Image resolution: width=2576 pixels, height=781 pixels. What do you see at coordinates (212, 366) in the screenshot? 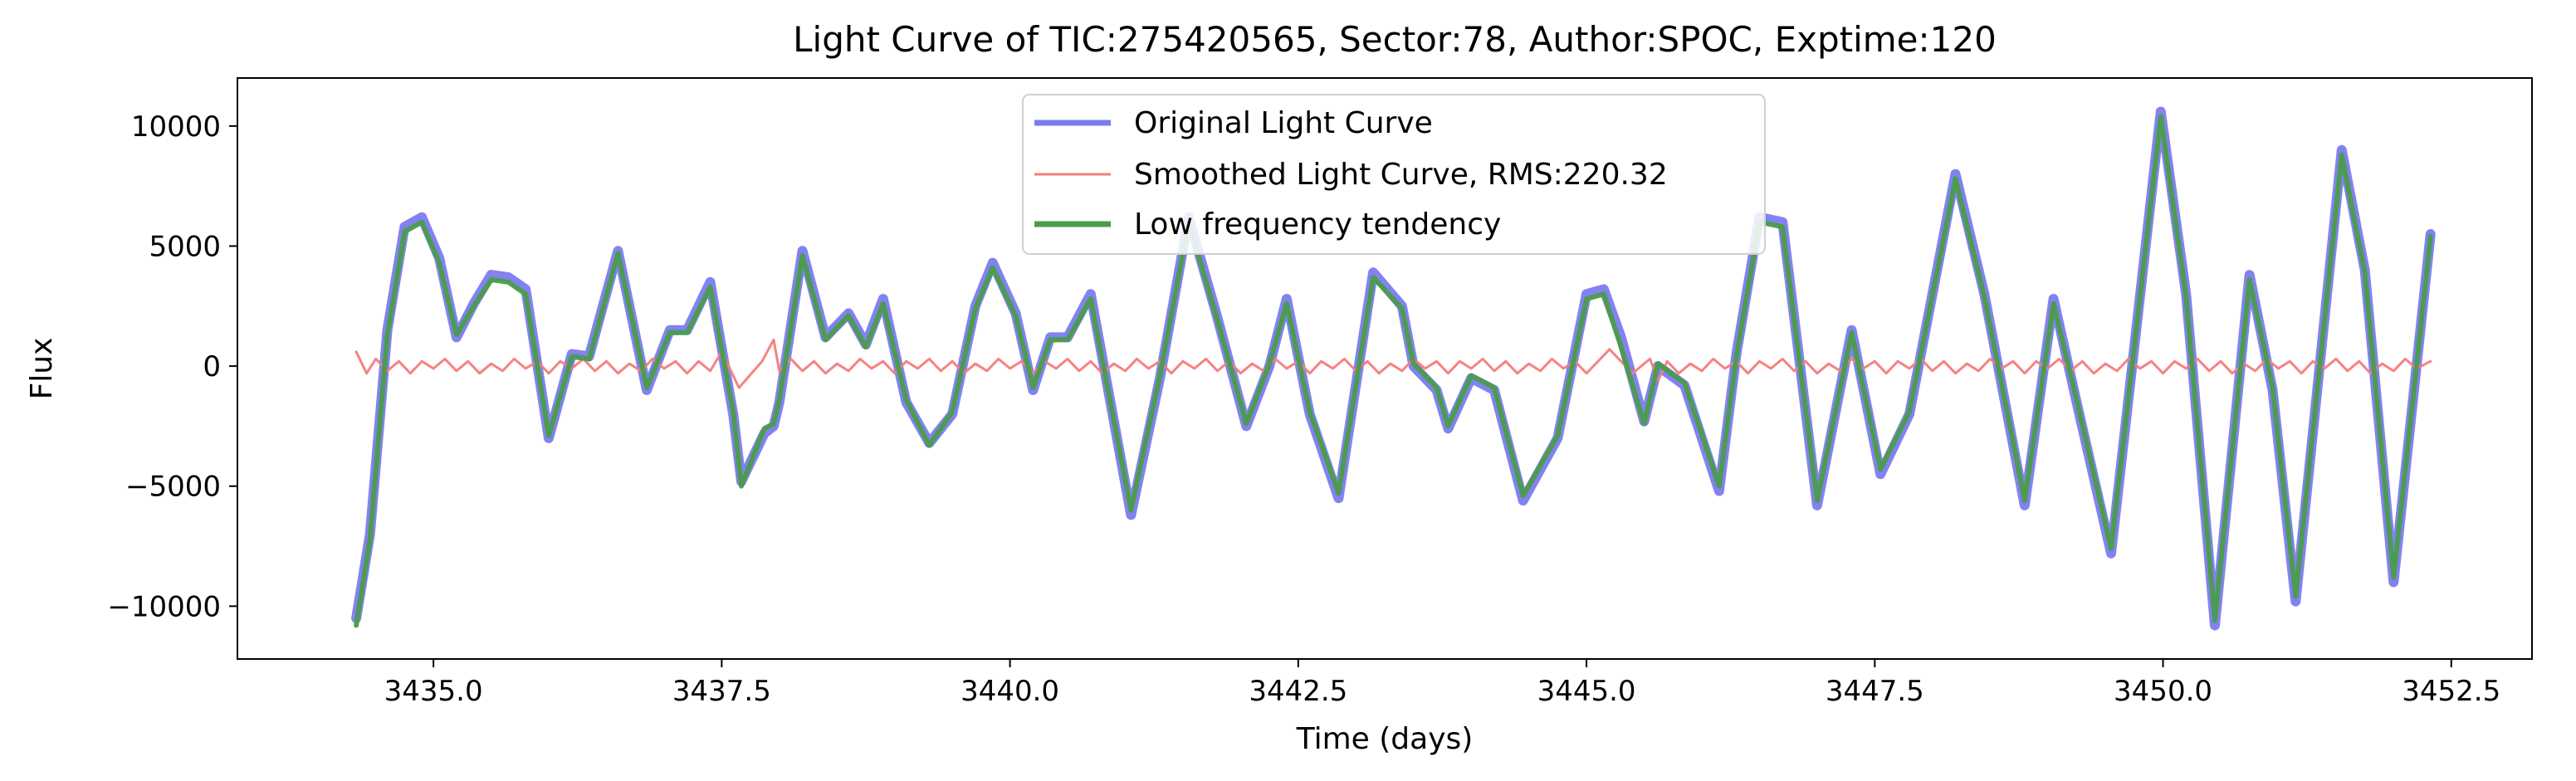
I see `y-tick-label: 0` at bounding box center [212, 366].